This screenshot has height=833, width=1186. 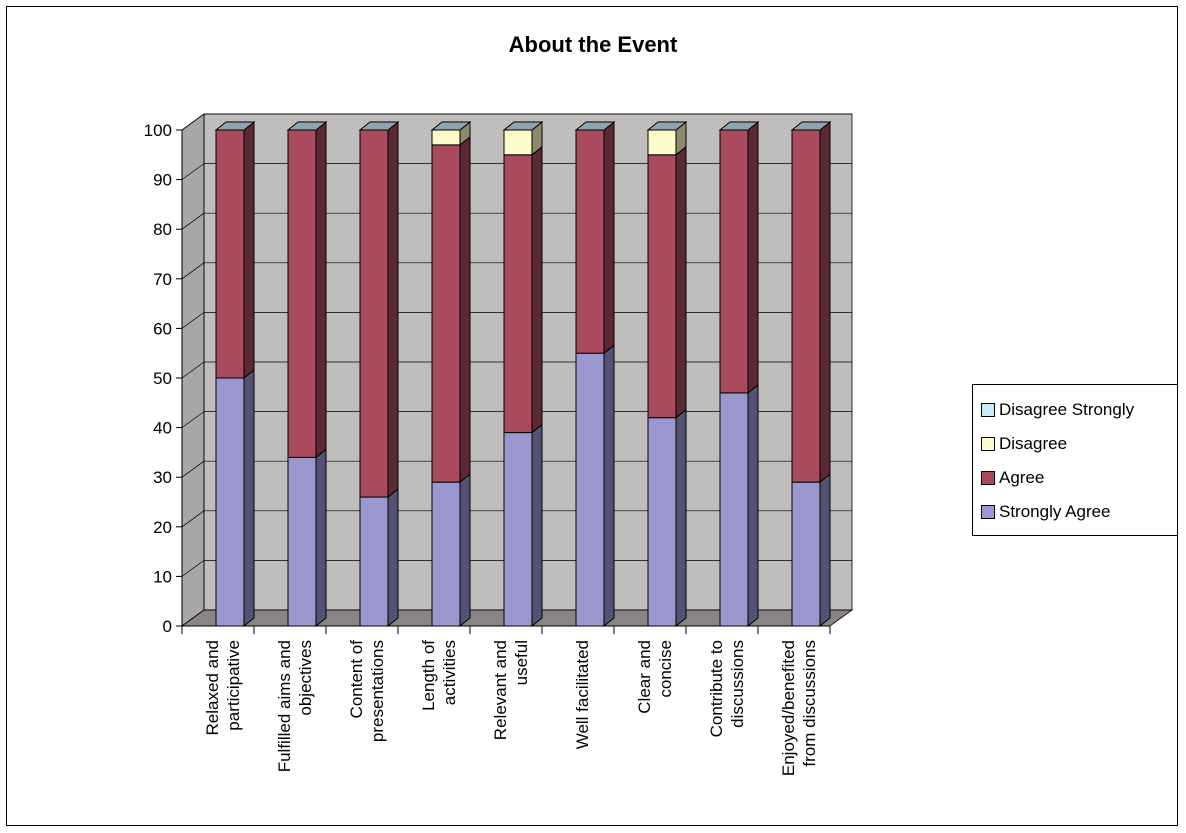 What do you see at coordinates (367, 691) in the screenshot?
I see `x-tick-label: Content of presentations` at bounding box center [367, 691].